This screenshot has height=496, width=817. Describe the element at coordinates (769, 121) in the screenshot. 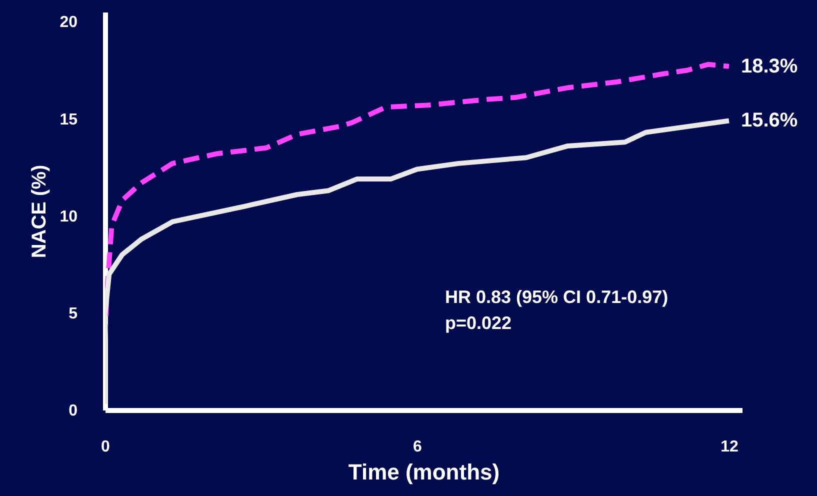

I see `annotation: 15.6%` at that location.